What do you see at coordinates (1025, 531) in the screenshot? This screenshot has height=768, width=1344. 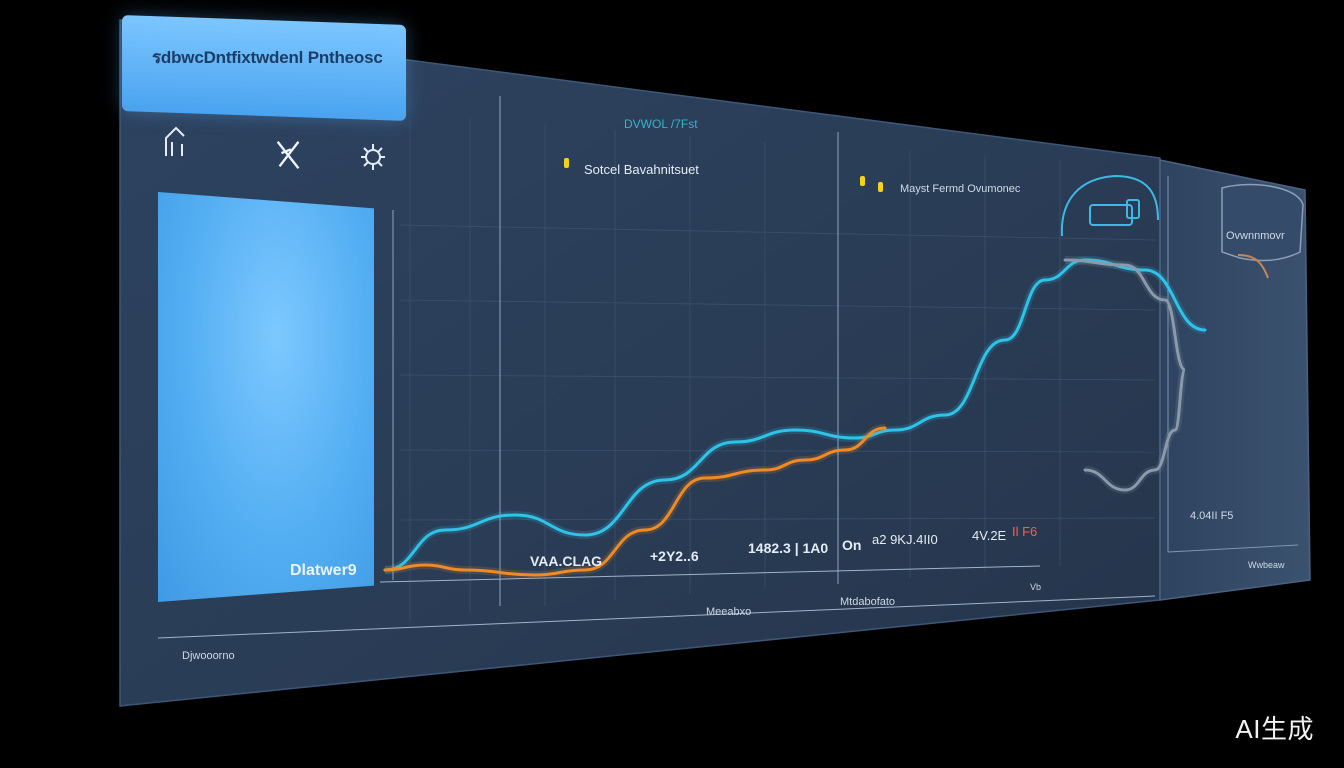 I see `value-label: Il F6` at bounding box center [1025, 531].